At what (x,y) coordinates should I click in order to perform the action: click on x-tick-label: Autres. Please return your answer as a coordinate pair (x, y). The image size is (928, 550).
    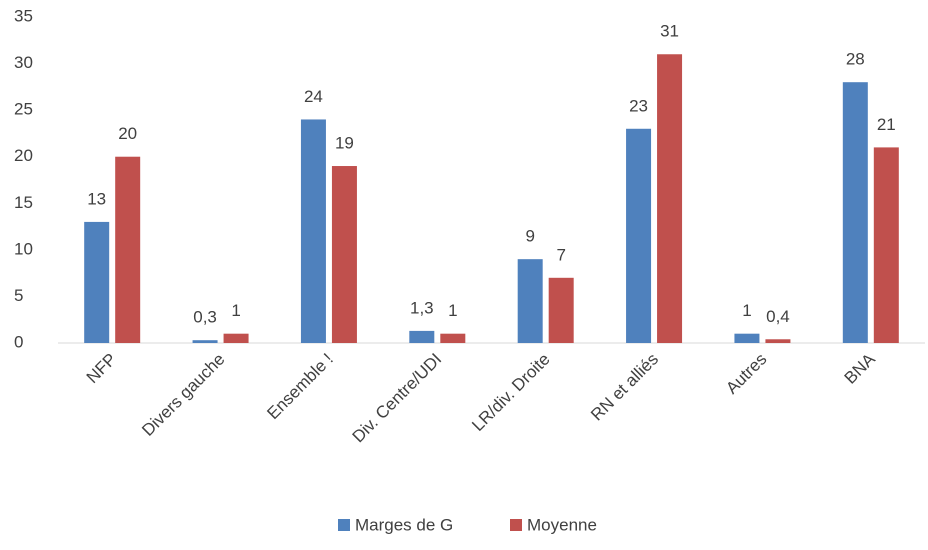
    Looking at the image, I should click on (746, 374).